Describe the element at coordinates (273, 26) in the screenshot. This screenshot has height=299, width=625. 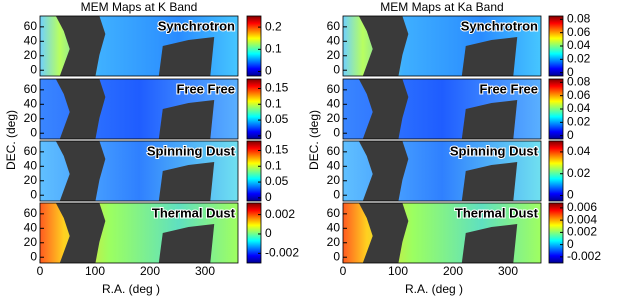
I see `colorbar-tick-label: 0.2` at that location.